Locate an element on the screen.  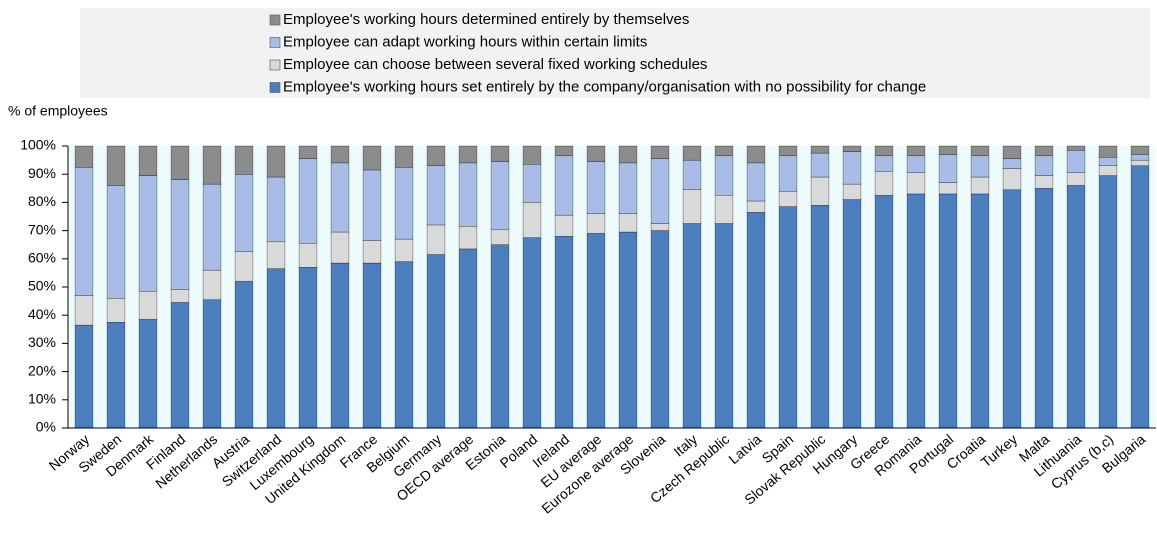
x-tick-label: Latvia is located at coordinates (744, 449).